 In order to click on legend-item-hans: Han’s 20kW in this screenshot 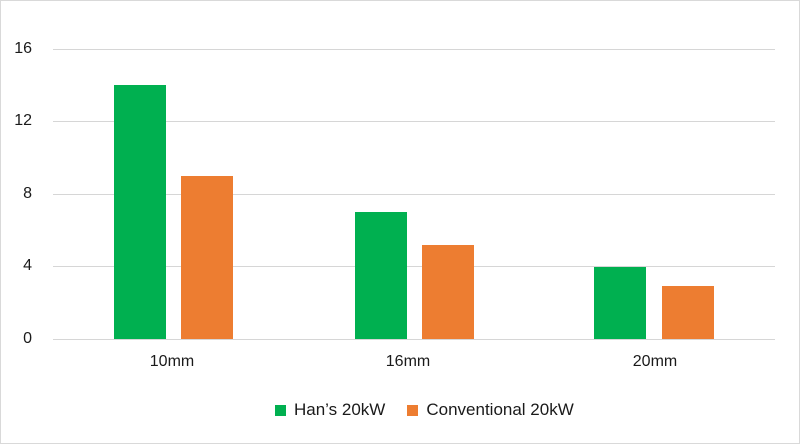, I will do `click(330, 410)`.